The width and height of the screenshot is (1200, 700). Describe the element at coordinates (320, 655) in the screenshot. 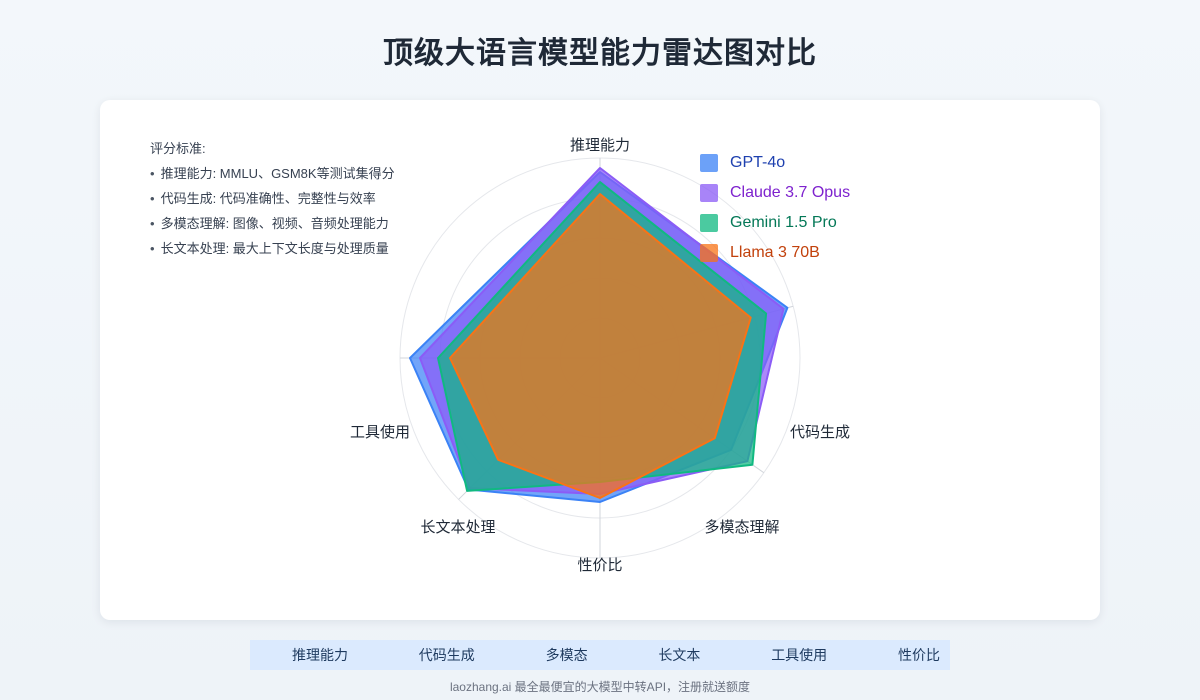

I see `nav-item-reasoning: 推理能力` at that location.